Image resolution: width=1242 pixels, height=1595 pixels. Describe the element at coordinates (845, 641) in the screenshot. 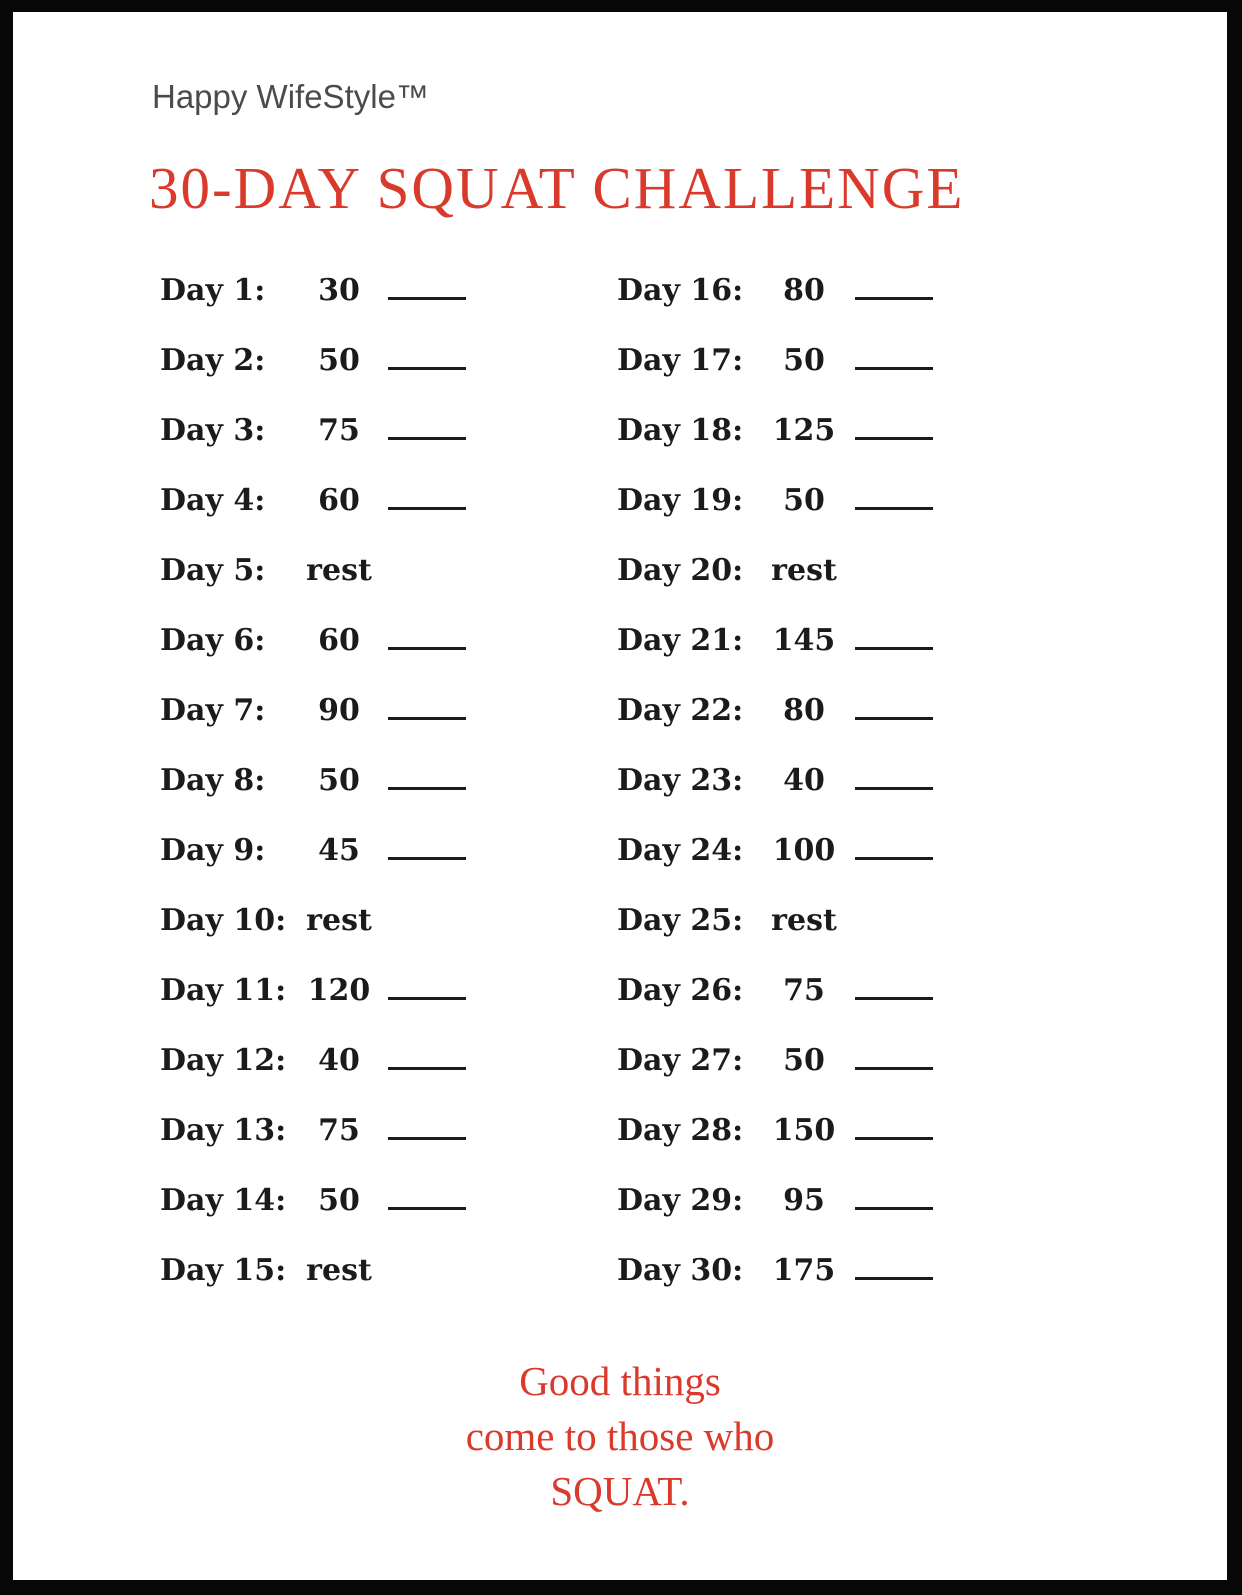

I see `day-row: Day 21: 145` at that location.